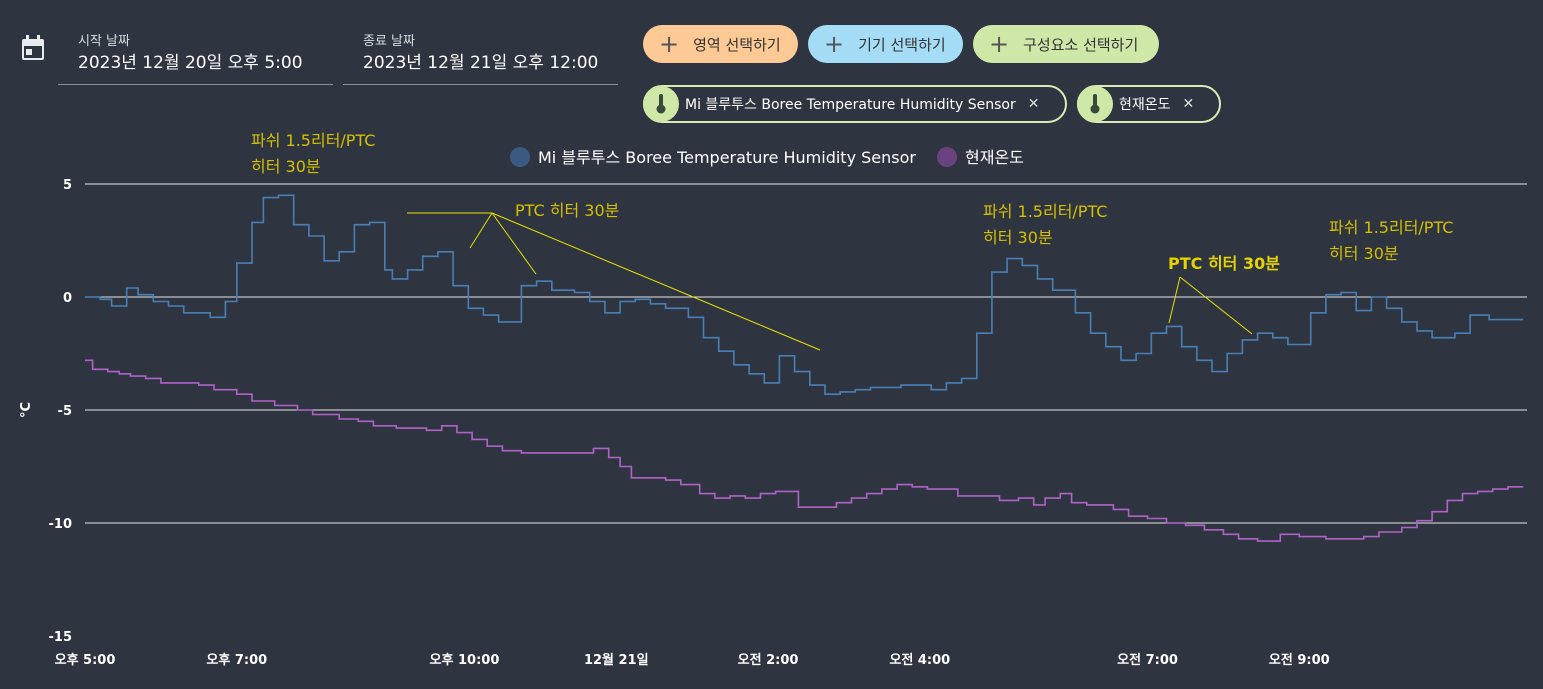 Image resolution: width=1543 pixels, height=689 pixels. What do you see at coordinates (67, 298) in the screenshot?
I see `y-tick-label: 0` at bounding box center [67, 298].